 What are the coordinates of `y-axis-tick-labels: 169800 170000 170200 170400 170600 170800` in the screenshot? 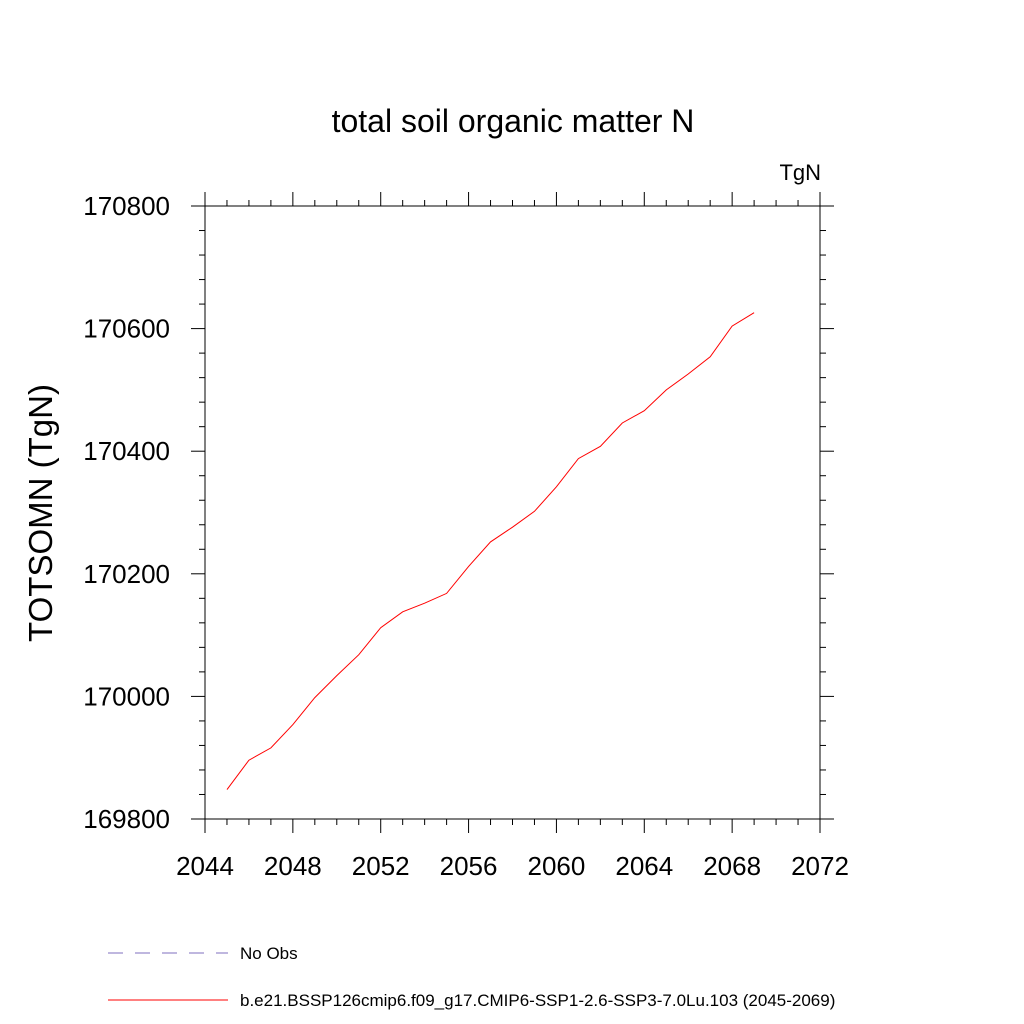 It's located at (126, 512).